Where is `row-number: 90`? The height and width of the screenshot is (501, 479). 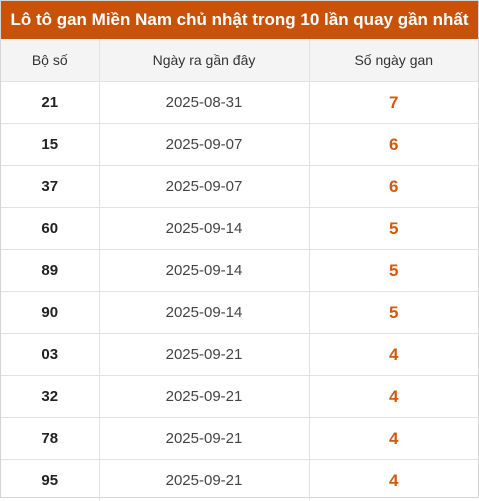
row-number: 90 is located at coordinates (50, 313).